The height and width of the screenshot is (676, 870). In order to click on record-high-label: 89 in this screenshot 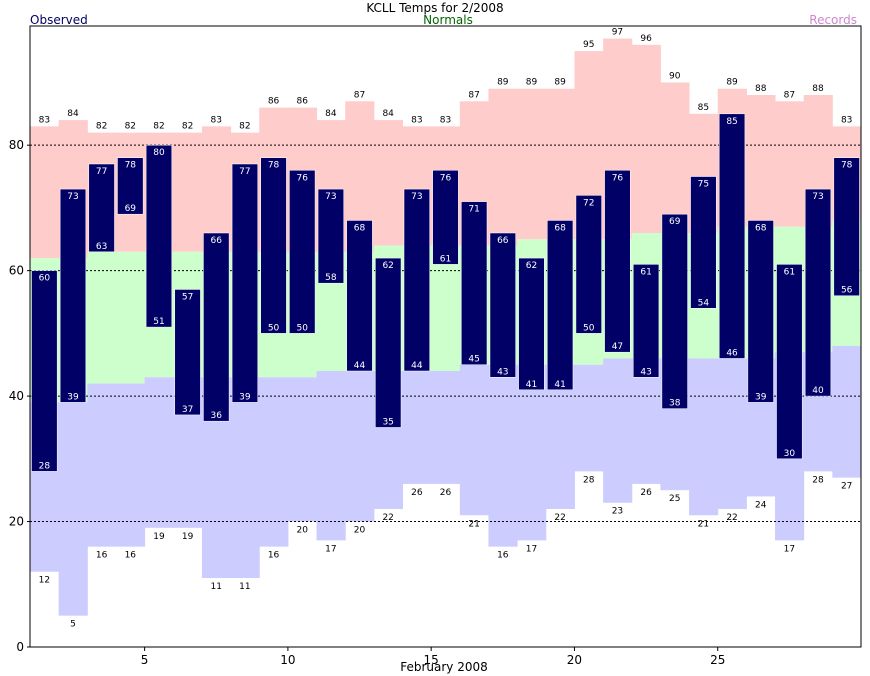, I will do `click(560, 83)`.